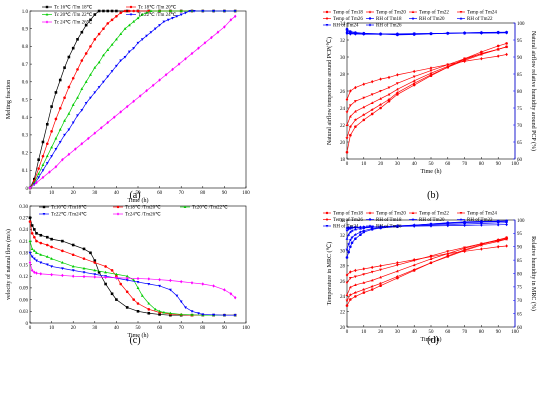  I want to click on y2-tick-label: 80, so click(520, 274).